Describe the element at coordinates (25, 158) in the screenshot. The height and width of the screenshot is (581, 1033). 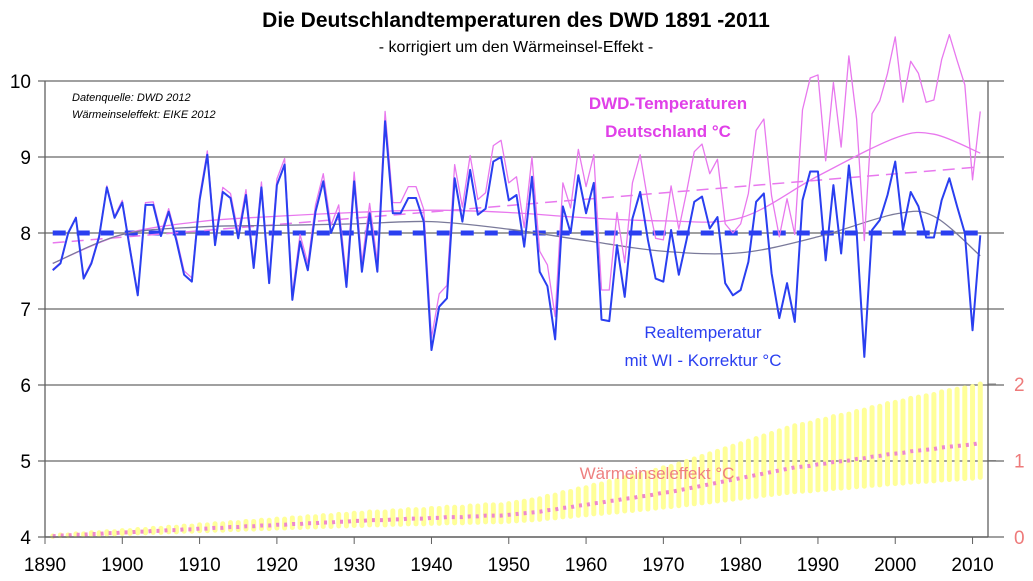
I see `y-tick-label-9: 9` at that location.